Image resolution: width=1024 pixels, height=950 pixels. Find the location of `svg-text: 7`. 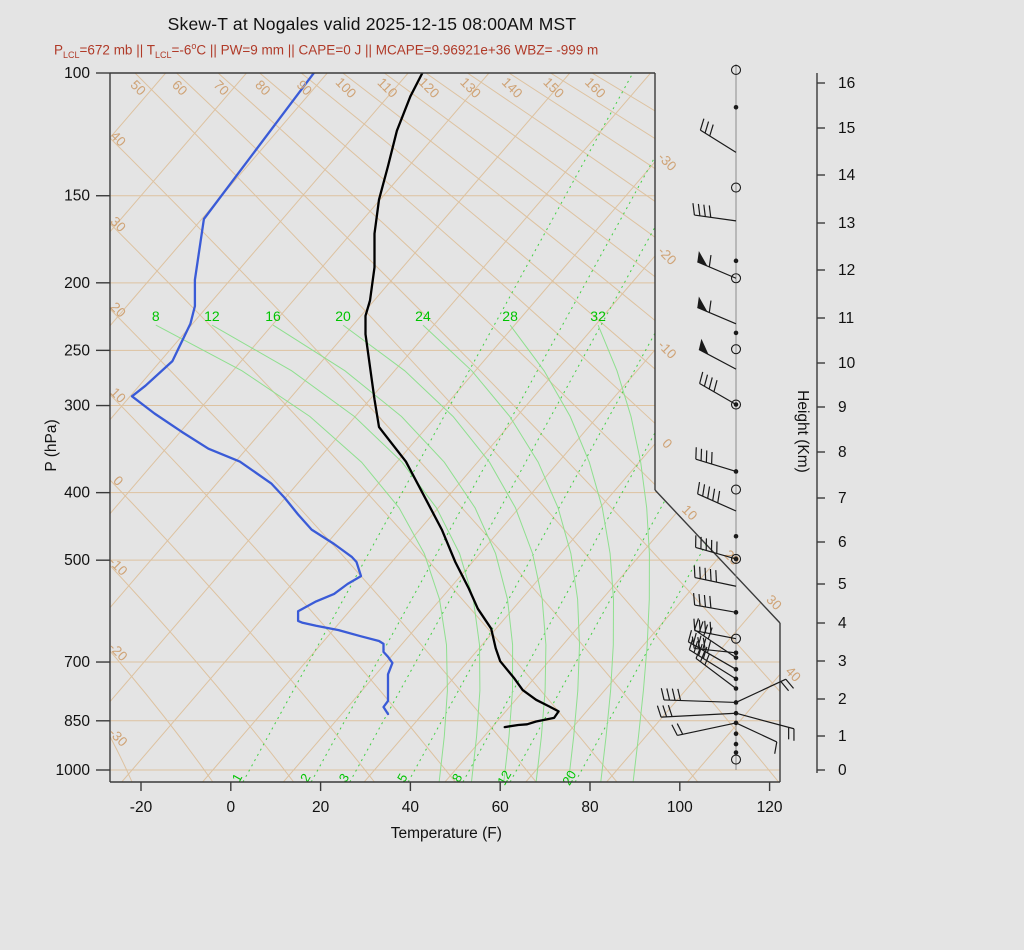

svg-text: 7 is located at coordinates (842, 498).